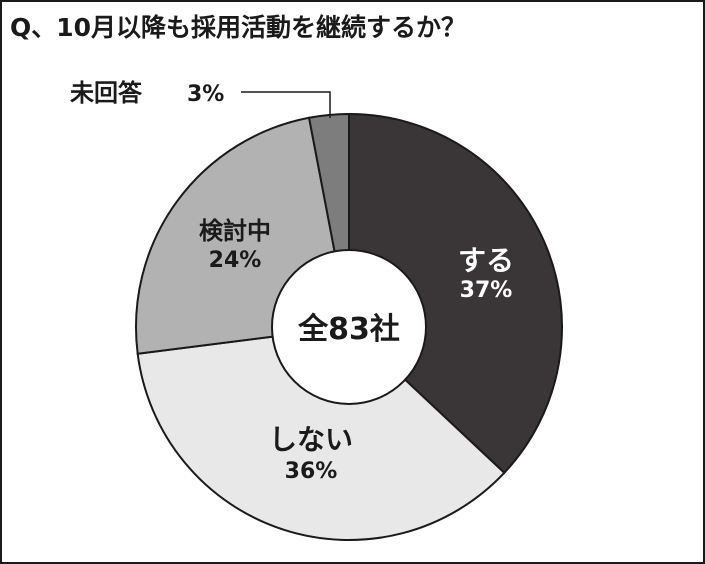  What do you see at coordinates (238, 27) in the screenshot?
I see `chart-title: Q、10月以降も採用活動を継続するか？` at bounding box center [238, 27].